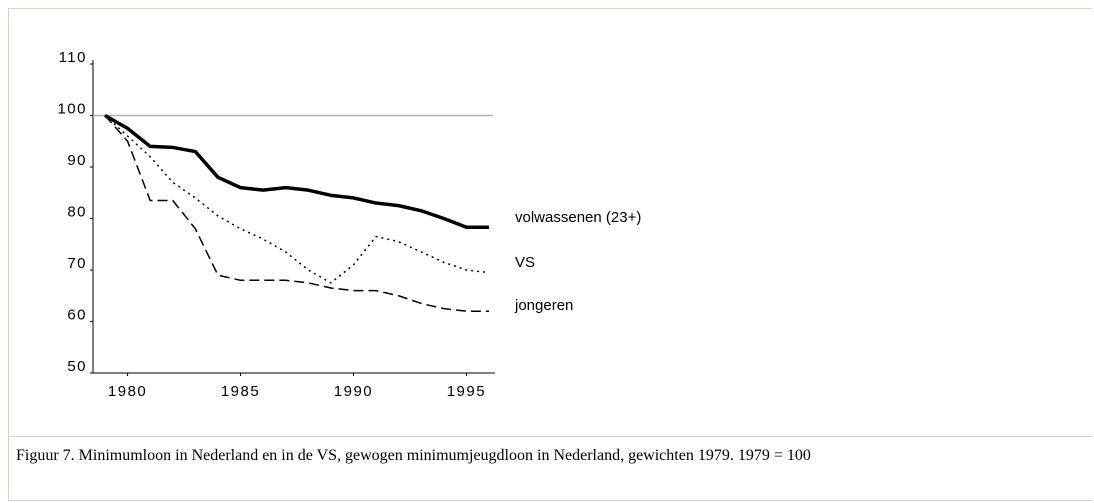 Image resolution: width=1094 pixels, height=503 pixels. Describe the element at coordinates (77, 160) in the screenshot. I see `y-tick-label: 90` at that location.